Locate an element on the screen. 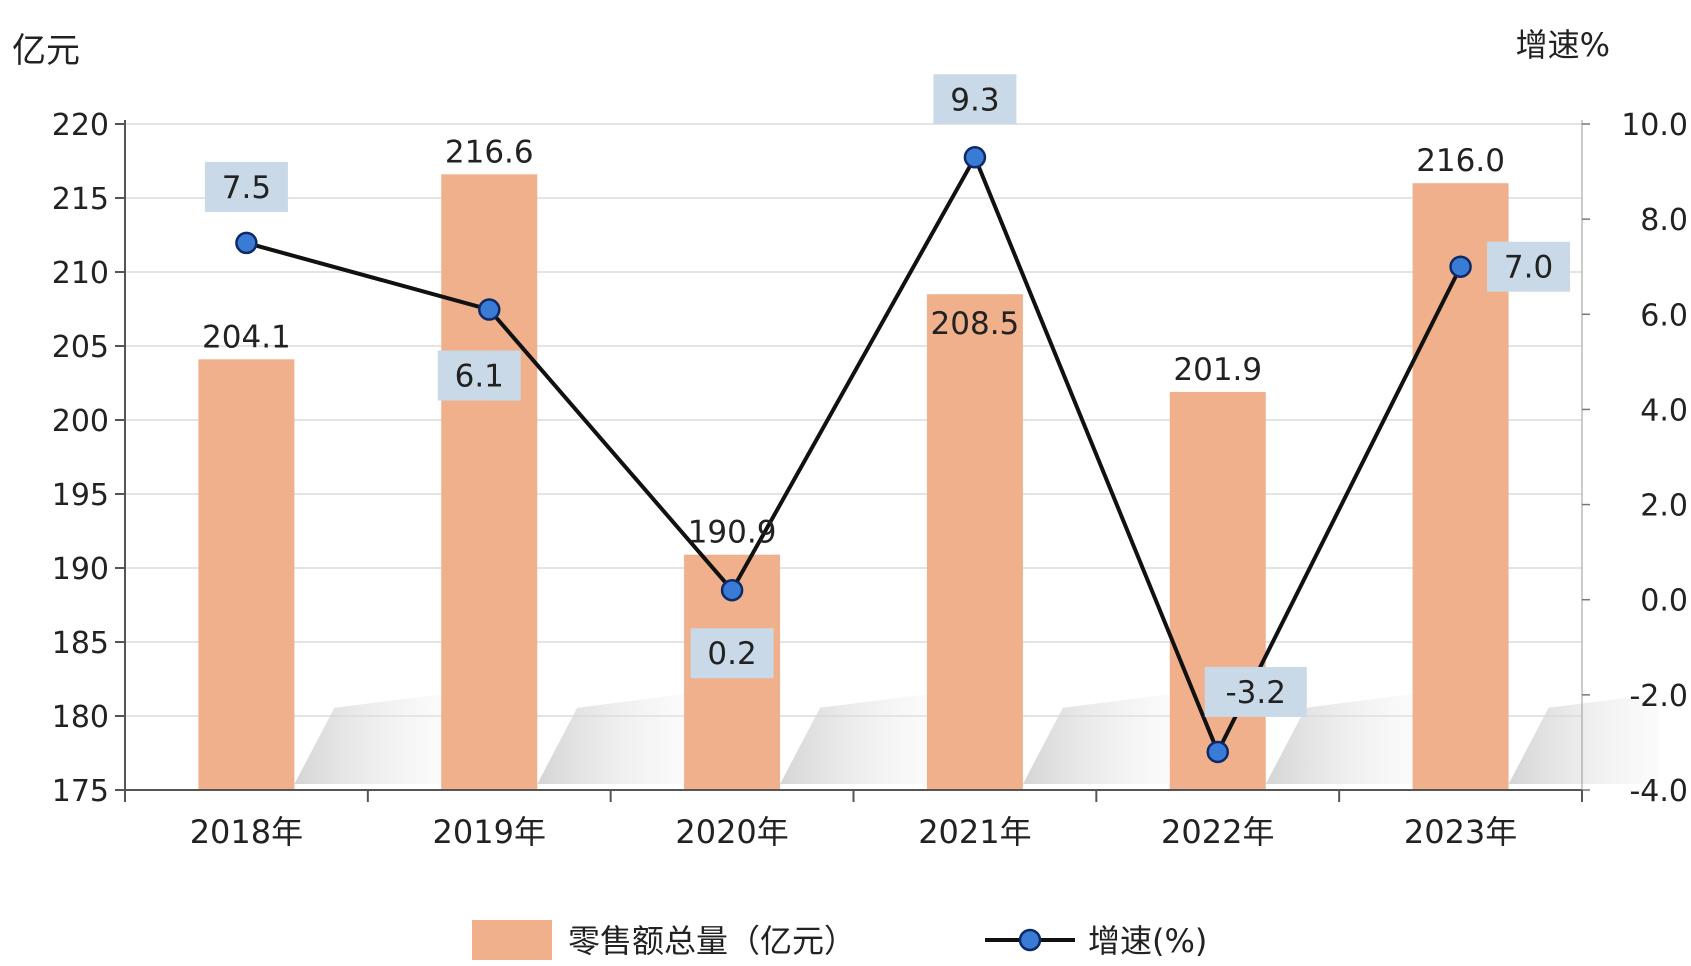  legend-line-marker is located at coordinates (1030, 940).